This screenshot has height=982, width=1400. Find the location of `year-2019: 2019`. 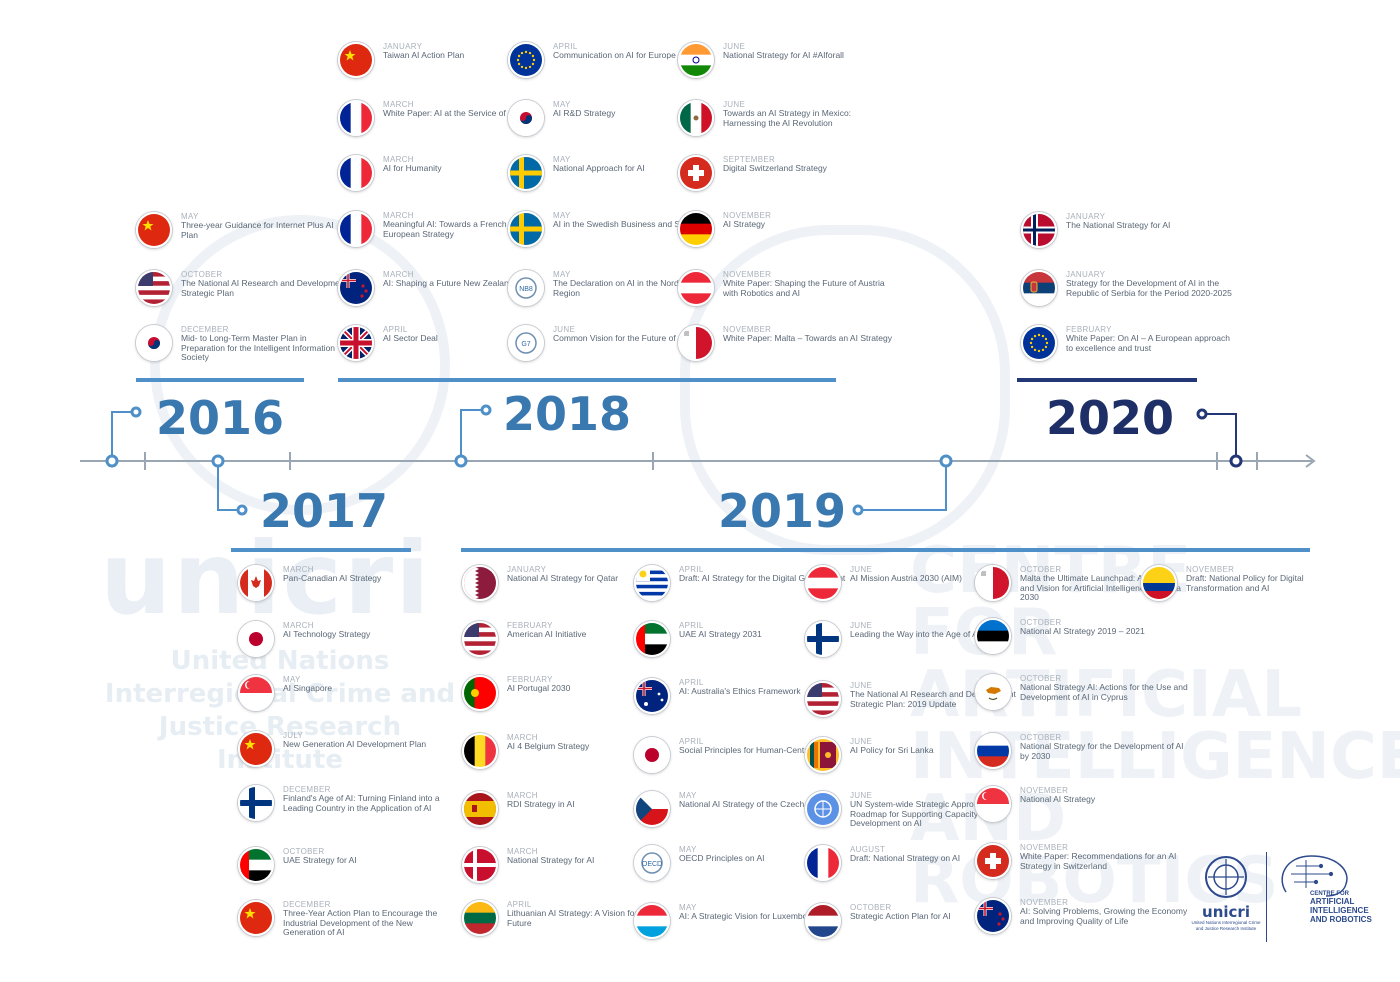

year-2019: 2019 is located at coordinates (782, 511).